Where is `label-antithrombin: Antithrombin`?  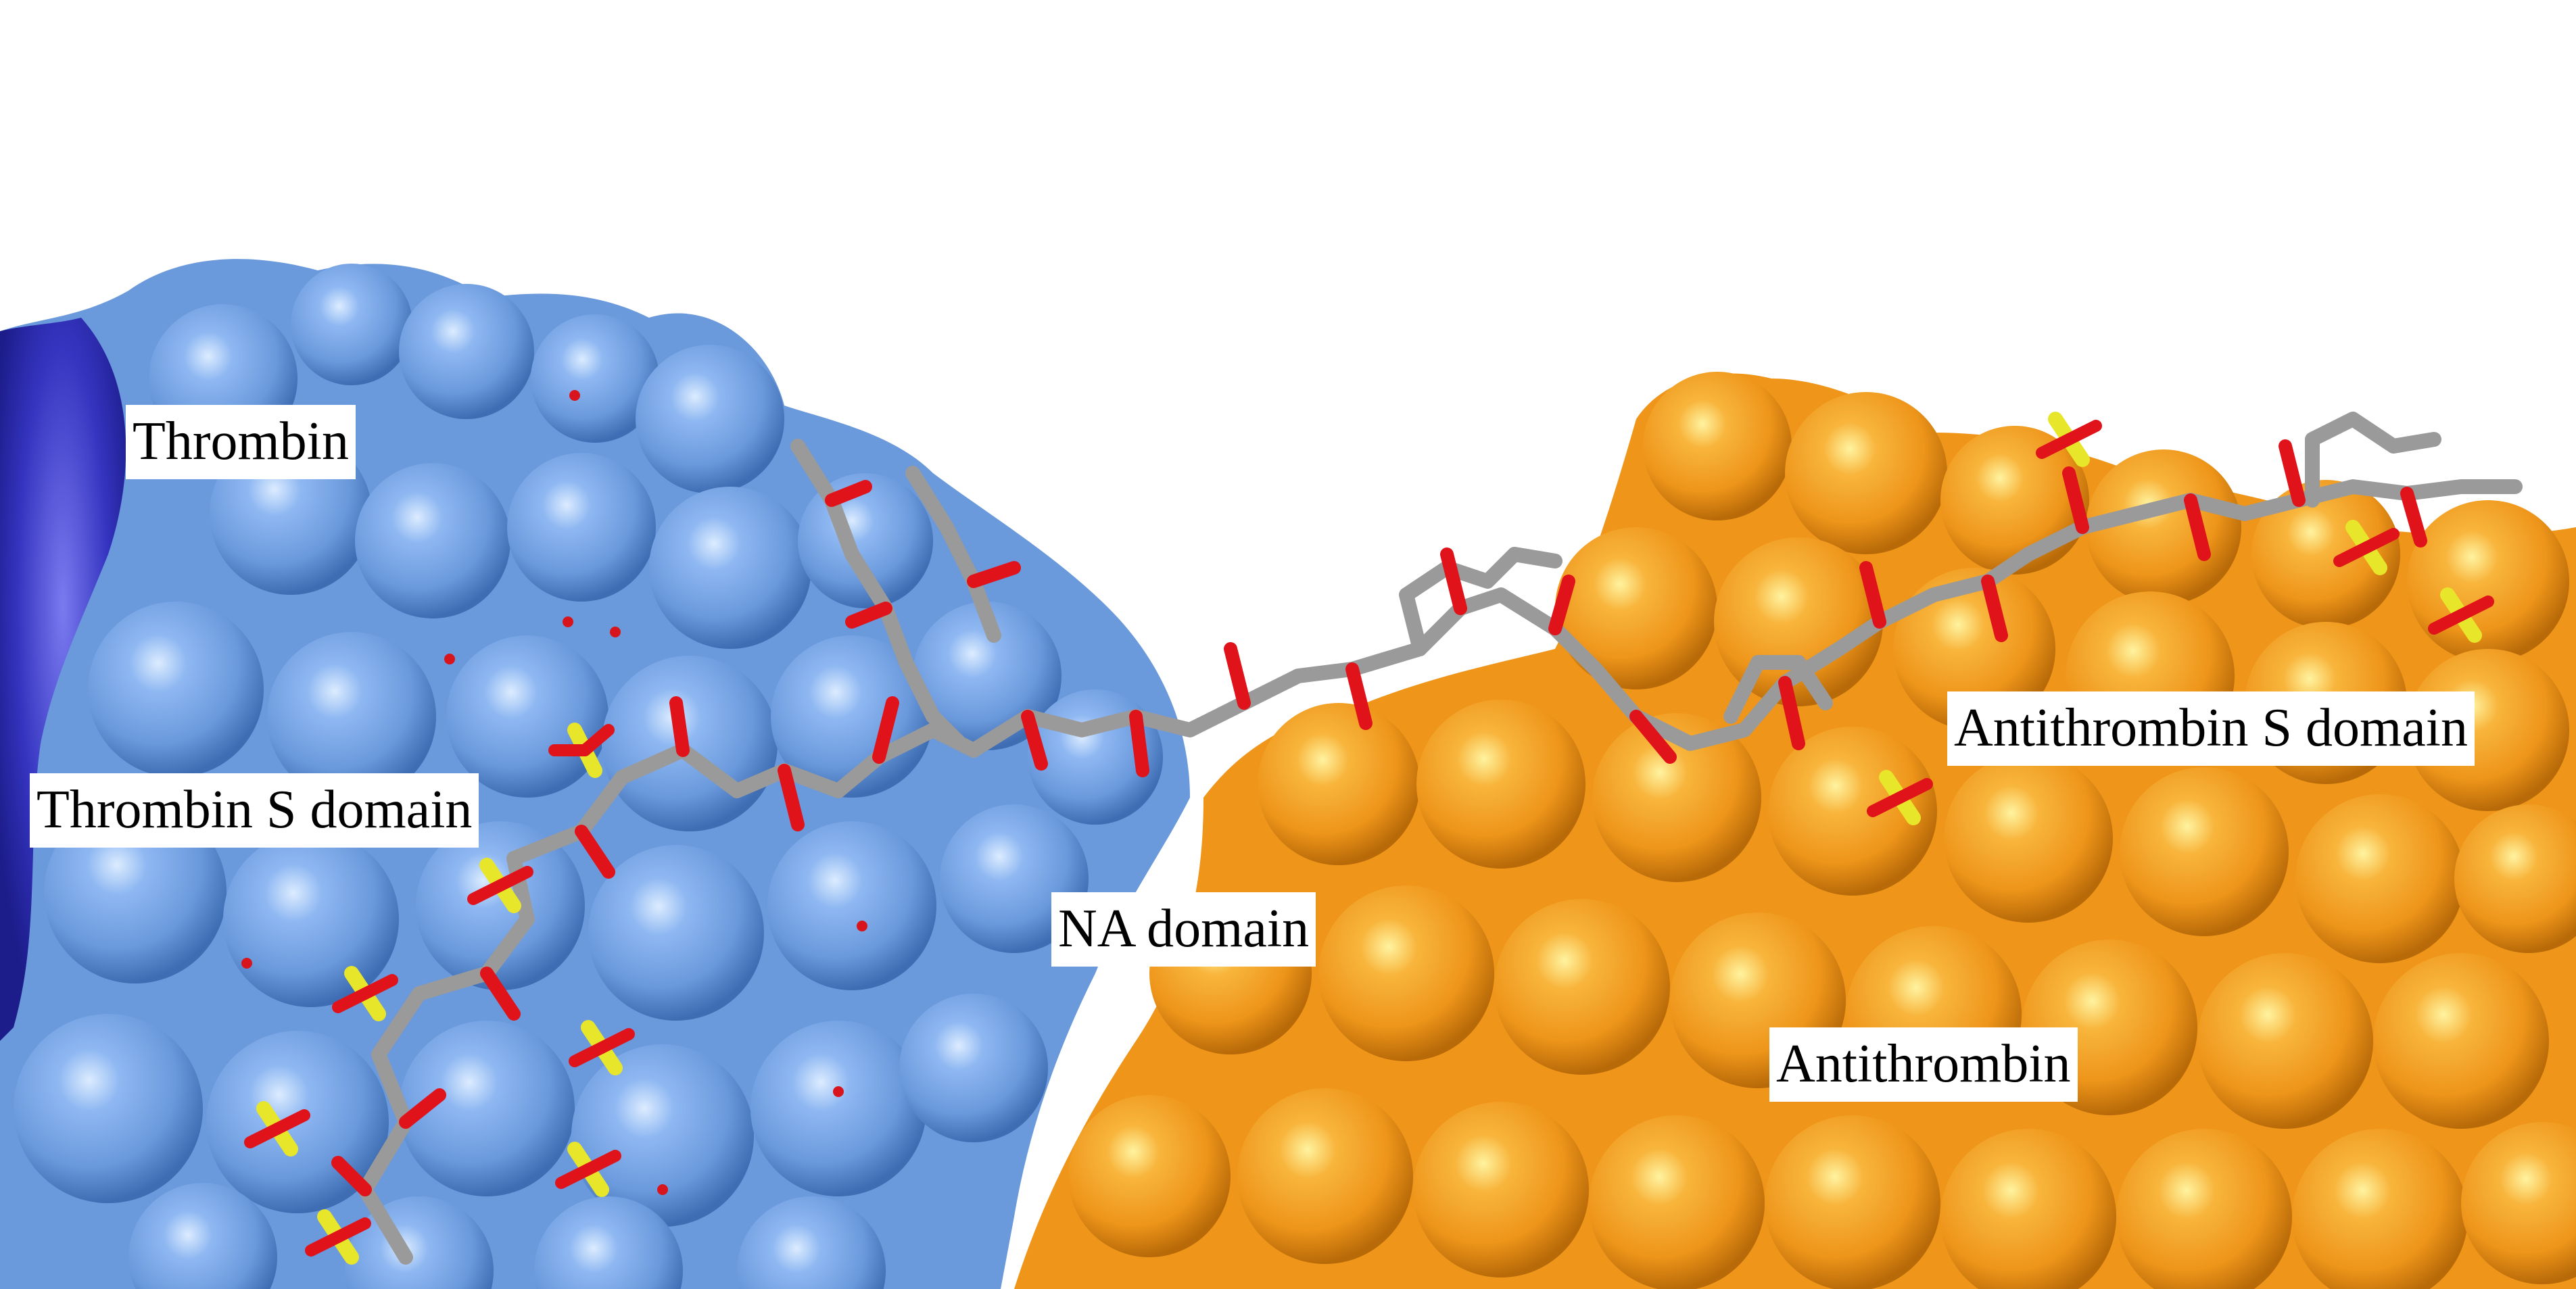 label-antithrombin: Antithrombin is located at coordinates (1923, 1064).